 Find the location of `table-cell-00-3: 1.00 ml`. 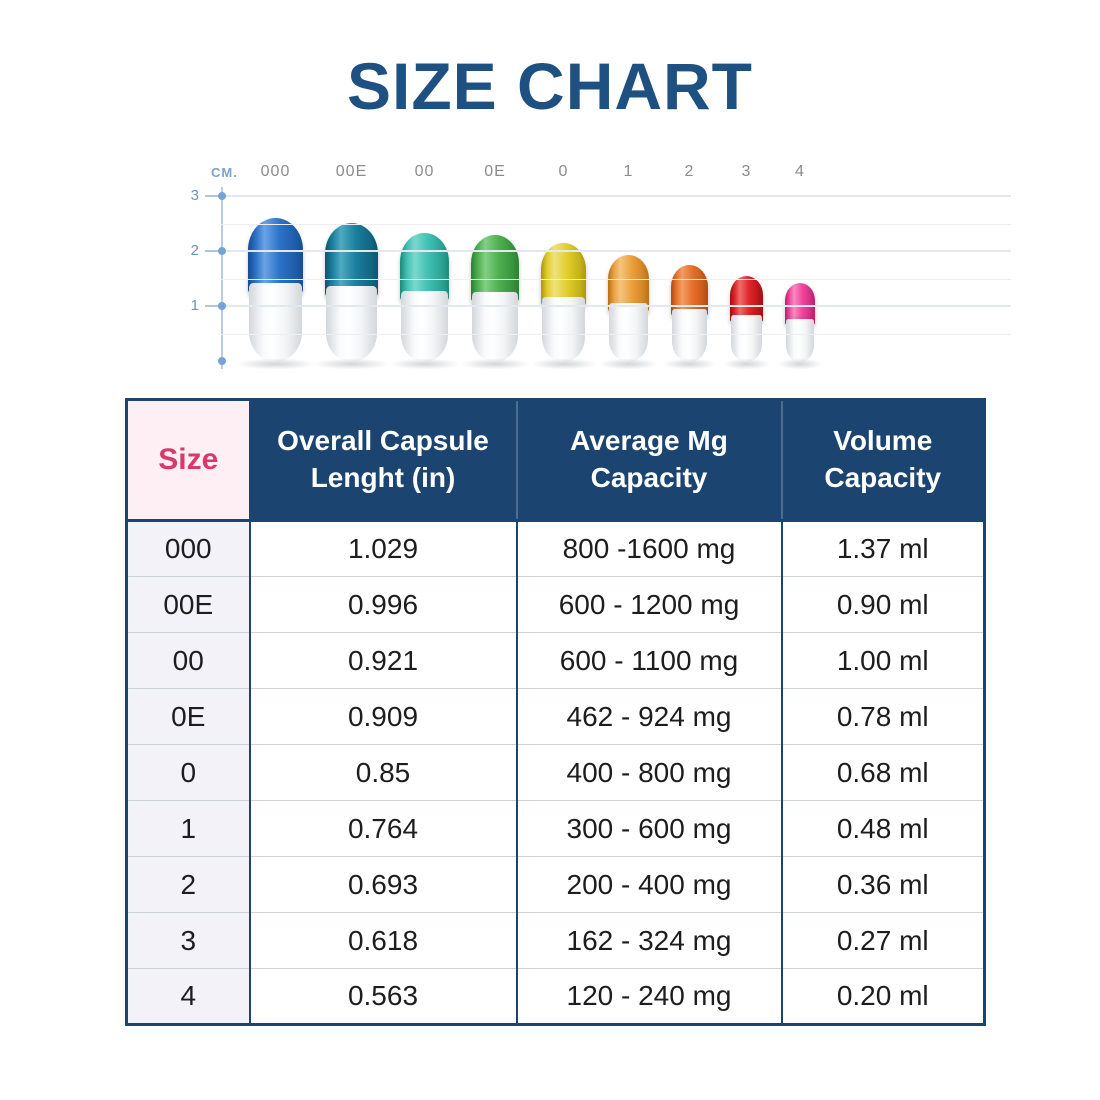

table-cell-00-3: 1.00 ml is located at coordinates (882, 660).